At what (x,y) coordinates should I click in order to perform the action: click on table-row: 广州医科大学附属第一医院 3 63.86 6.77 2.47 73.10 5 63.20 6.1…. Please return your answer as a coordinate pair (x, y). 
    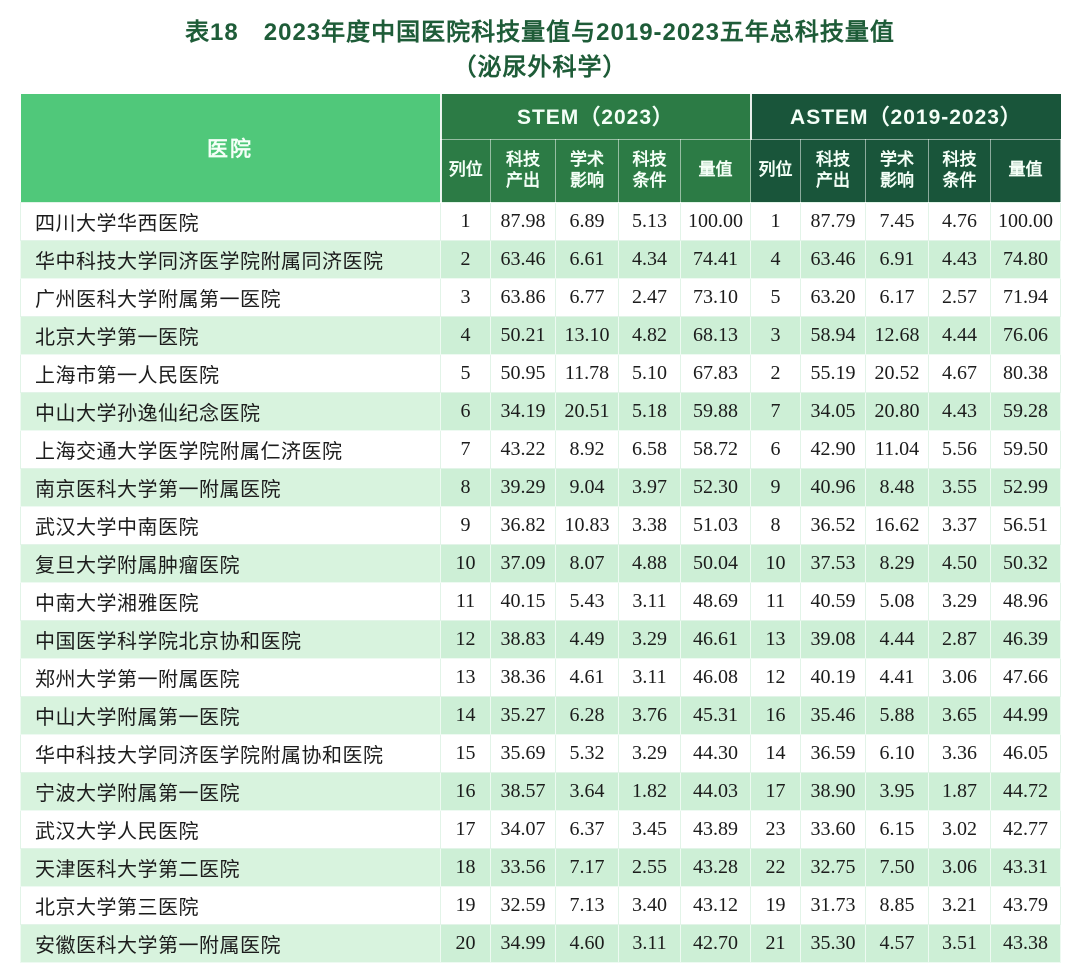
    Looking at the image, I should click on (541, 297).